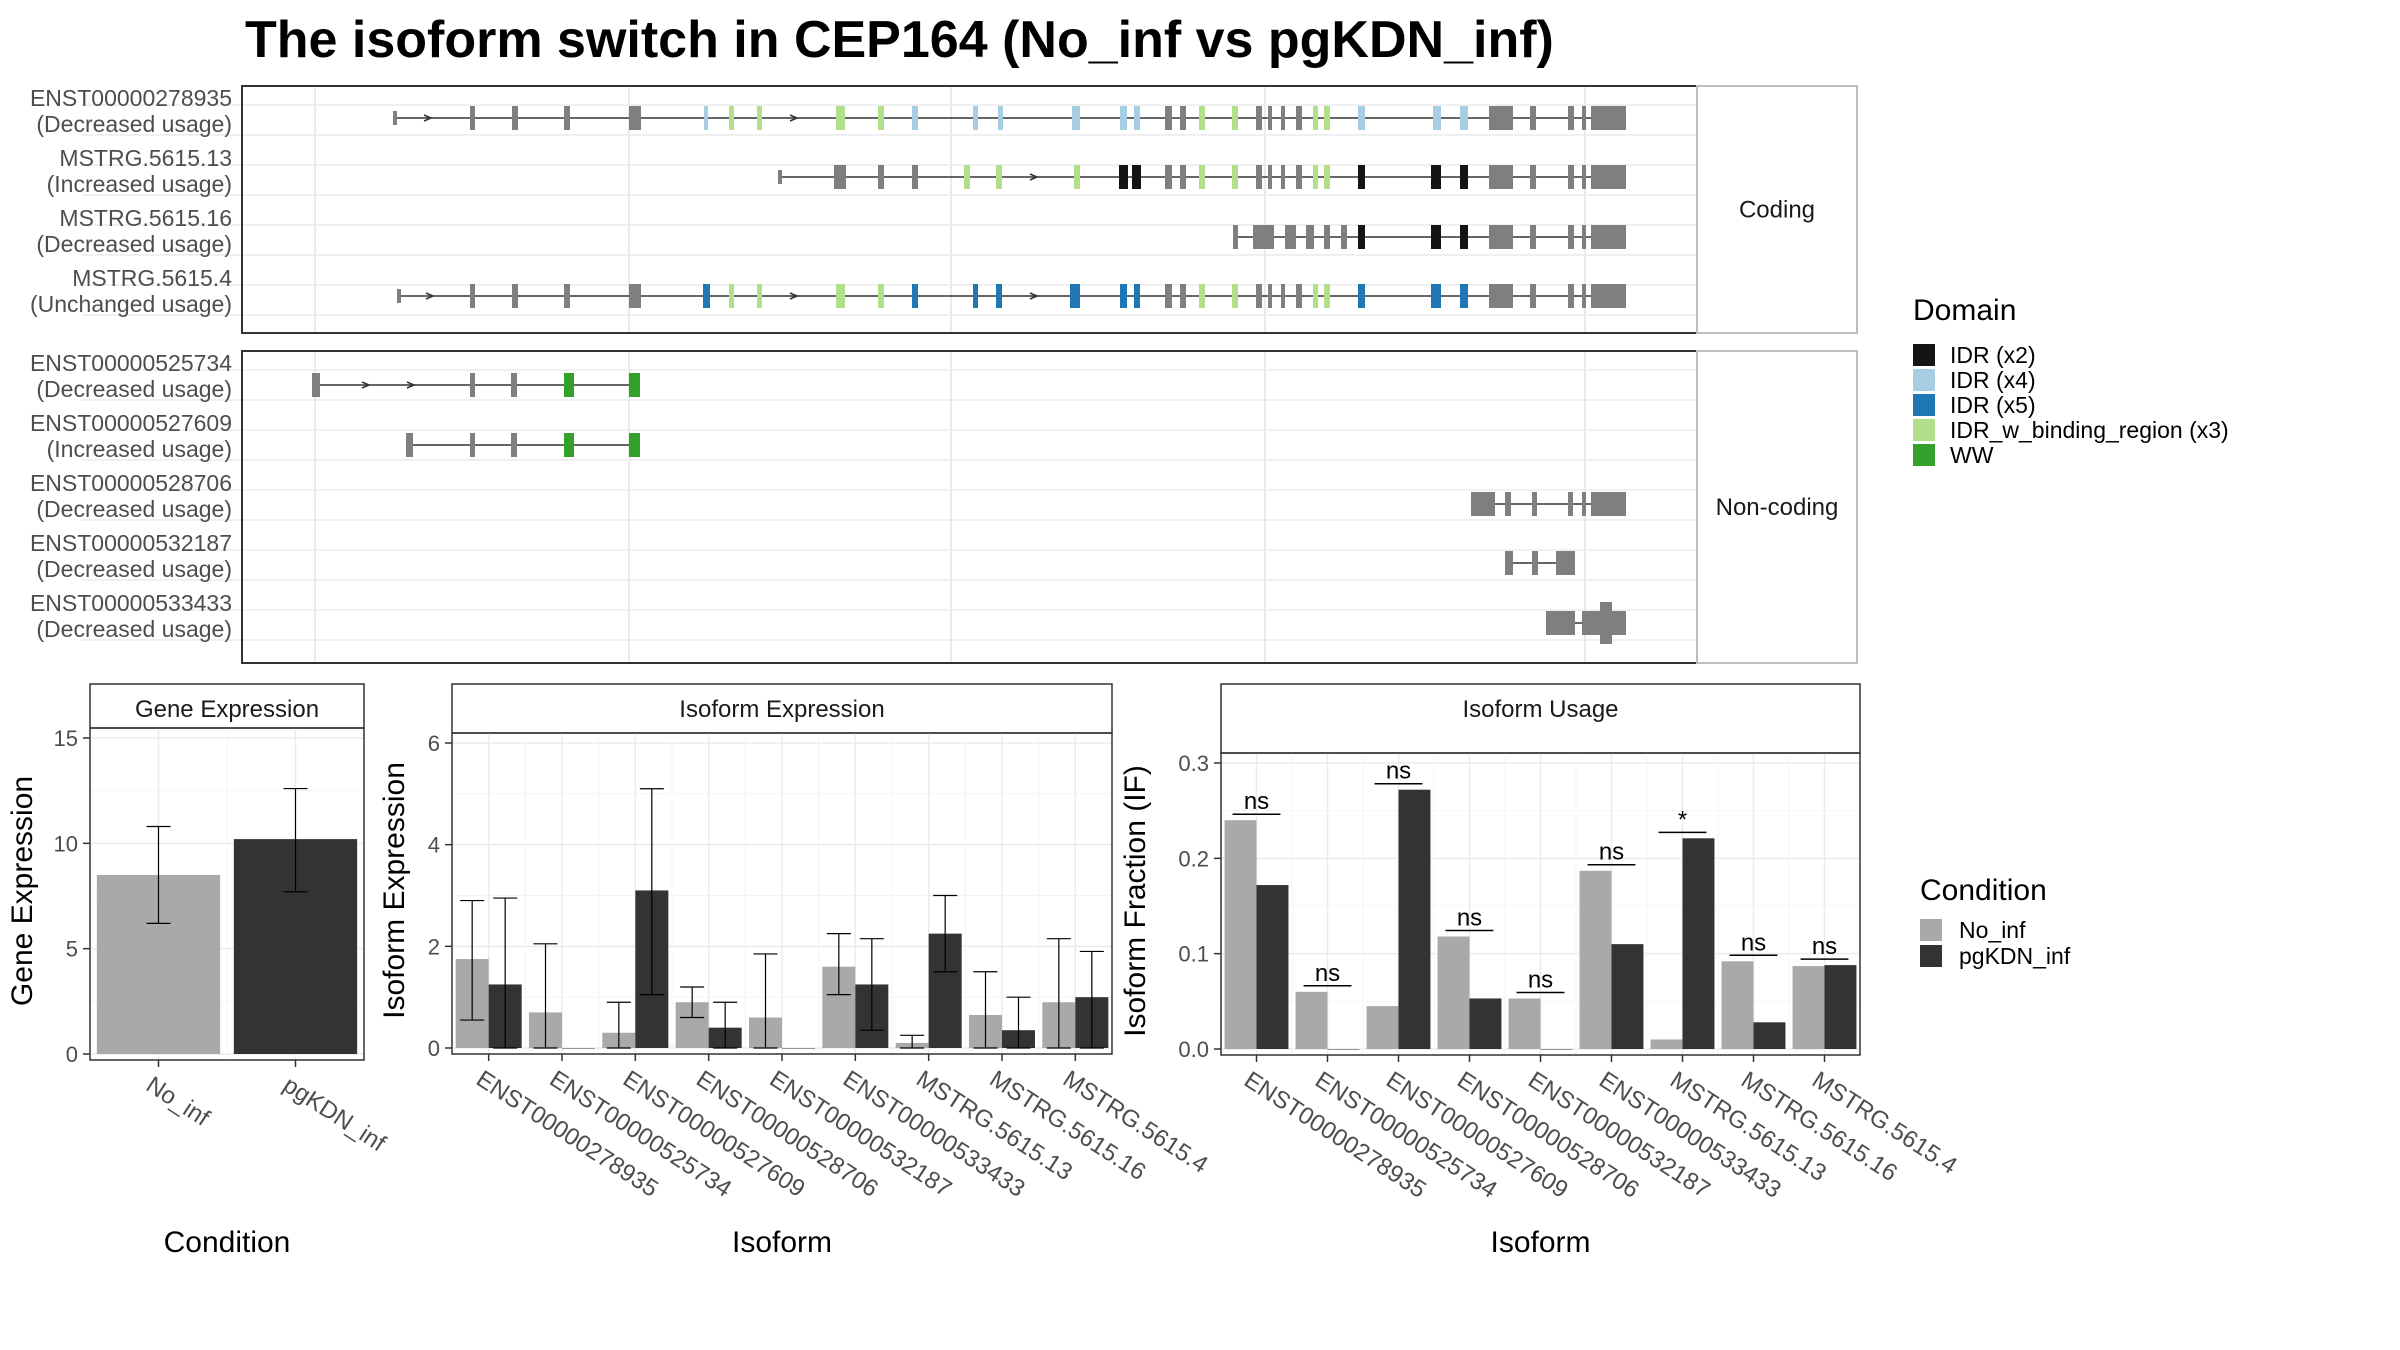 Image resolution: width=2400 pixels, height=1350 pixels. What do you see at coordinates (1193, 763) in the screenshot?
I see `y-tick-label: 0.3` at bounding box center [1193, 763].